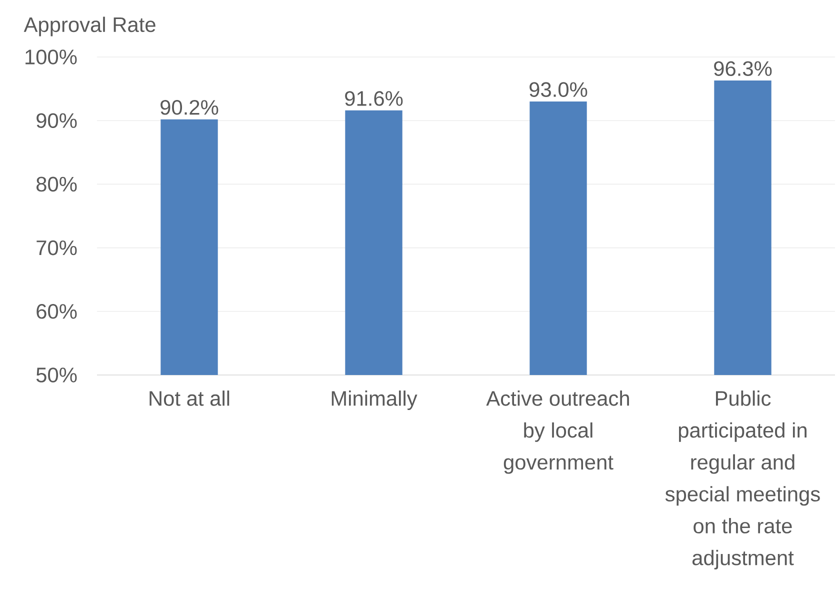 The image size is (837, 616). What do you see at coordinates (51, 57) in the screenshot?
I see `y-tick-label: 100%` at bounding box center [51, 57].